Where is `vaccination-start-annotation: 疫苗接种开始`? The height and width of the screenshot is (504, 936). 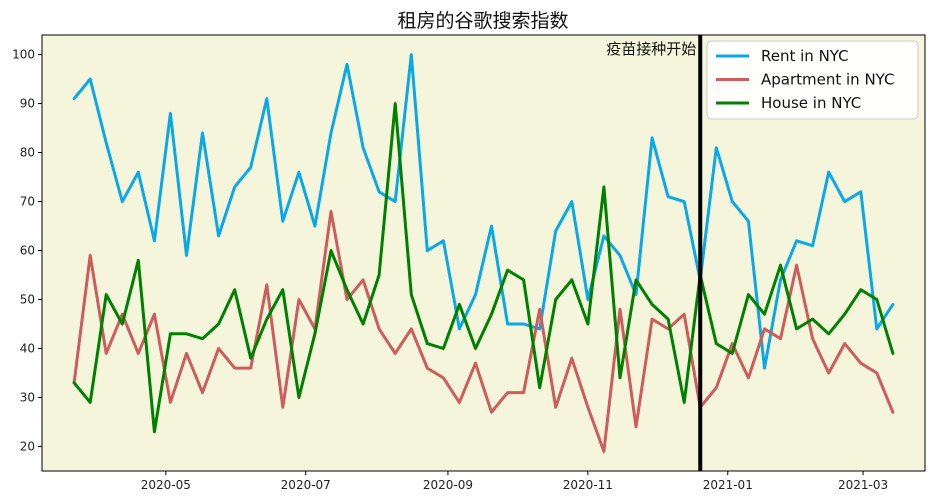 vaccination-start-annotation: 疫苗接种开始 is located at coordinates (651, 49).